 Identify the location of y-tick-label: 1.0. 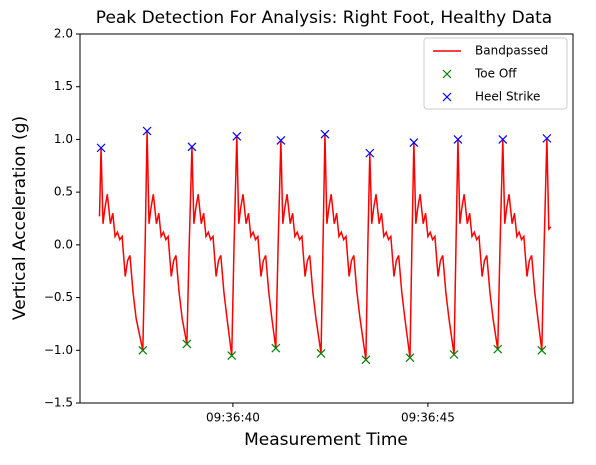
(63, 139).